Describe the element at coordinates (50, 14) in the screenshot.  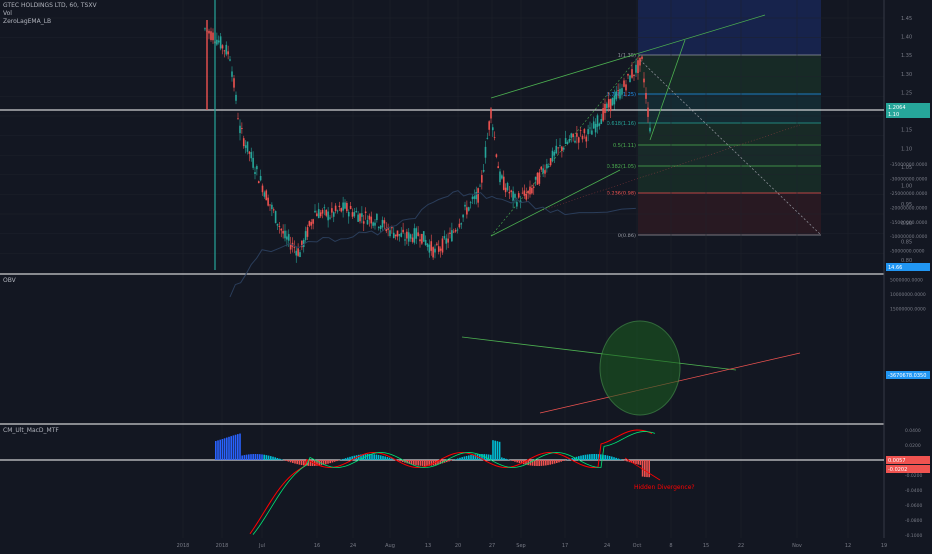
I see `vol-label: Vol` at that location.